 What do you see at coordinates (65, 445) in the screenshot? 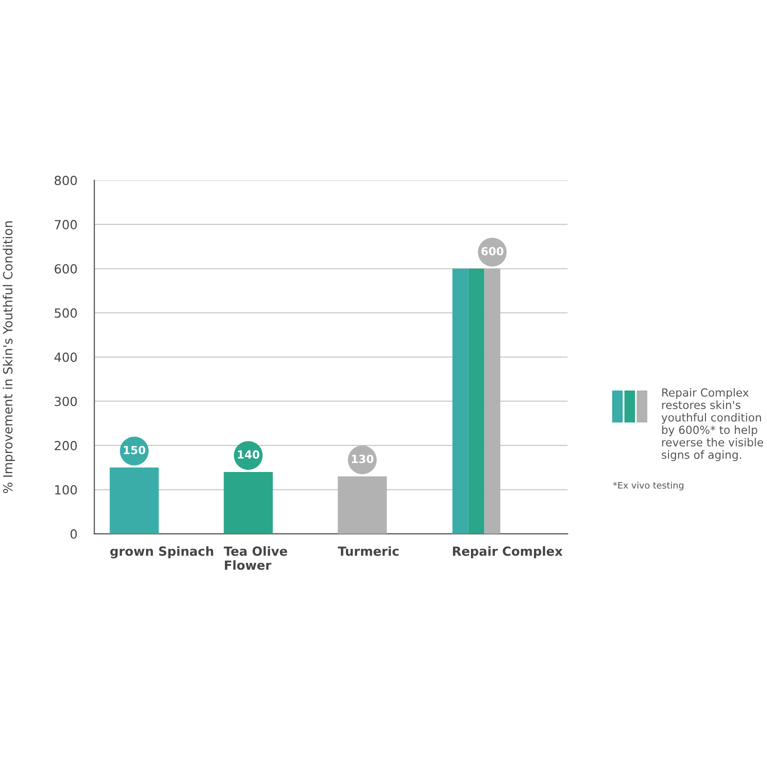
I see `y-tick-label: 200` at bounding box center [65, 445].